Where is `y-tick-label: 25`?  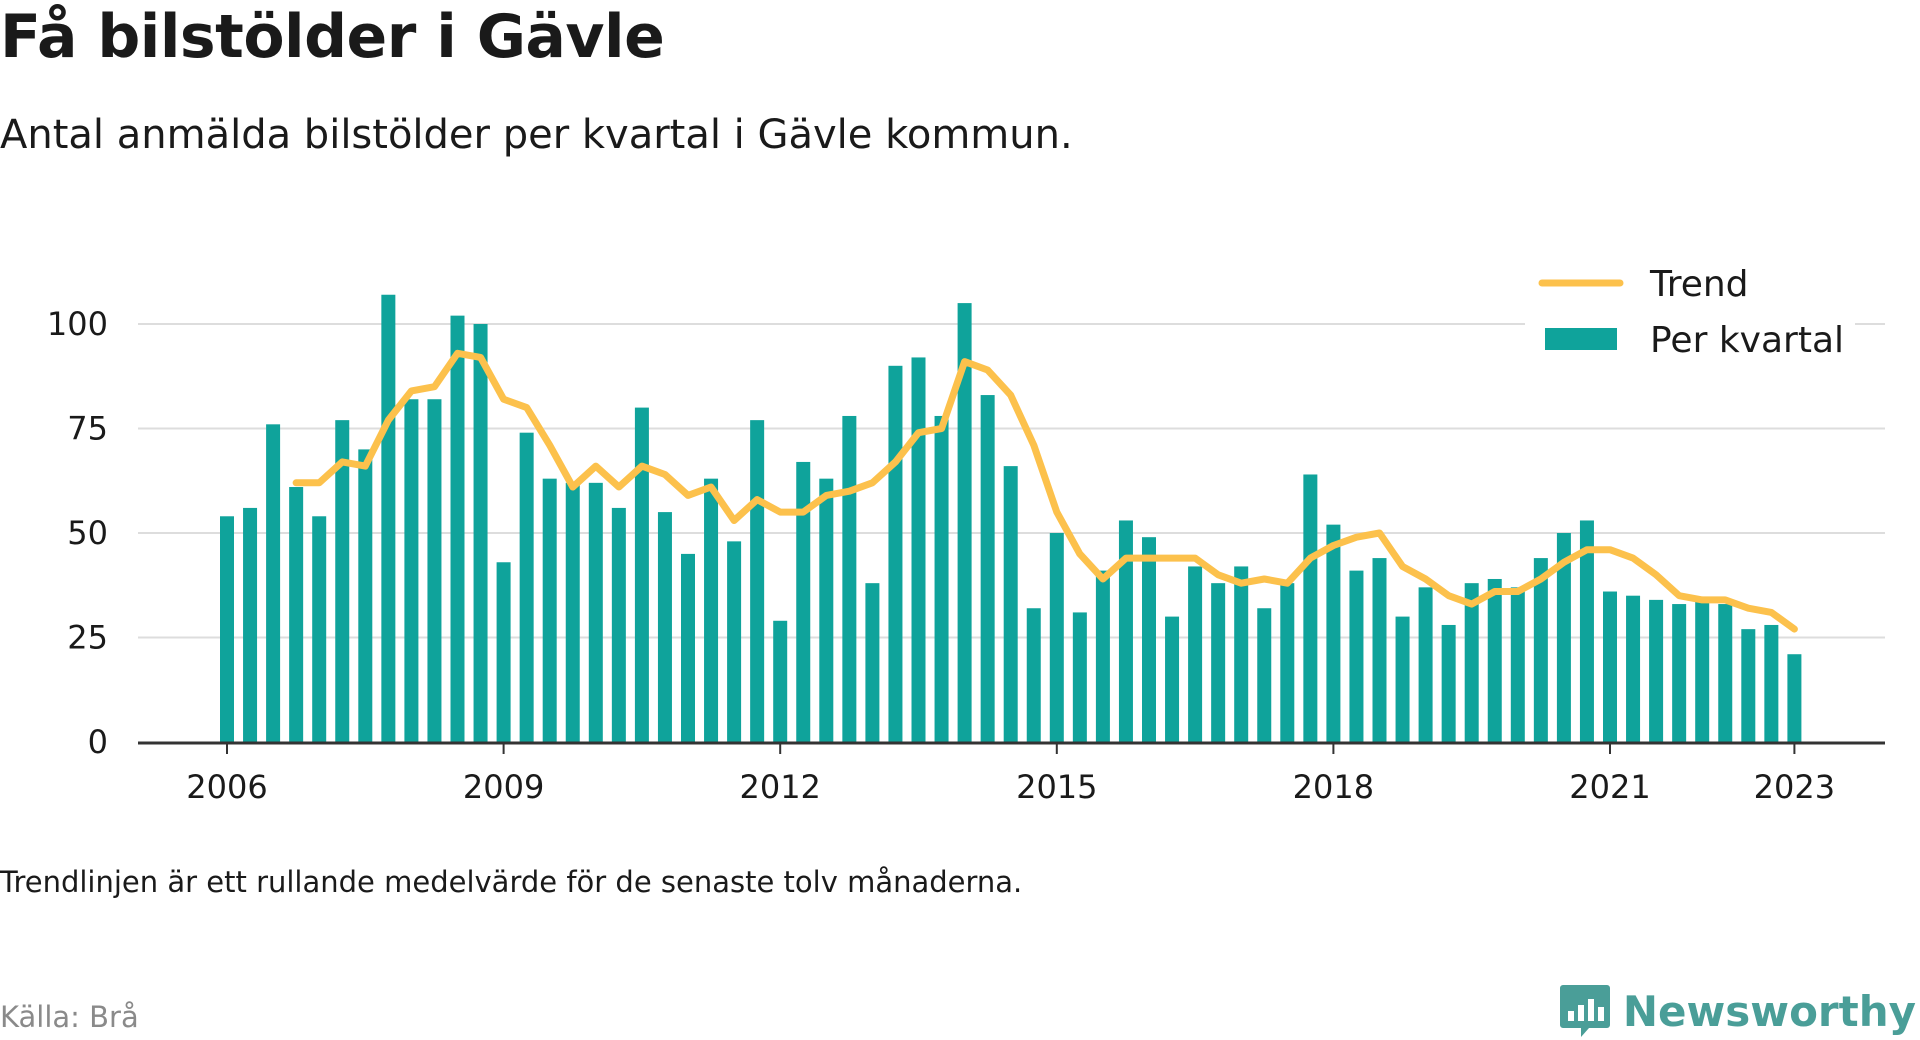
y-tick-label: 25 is located at coordinates (87, 638).